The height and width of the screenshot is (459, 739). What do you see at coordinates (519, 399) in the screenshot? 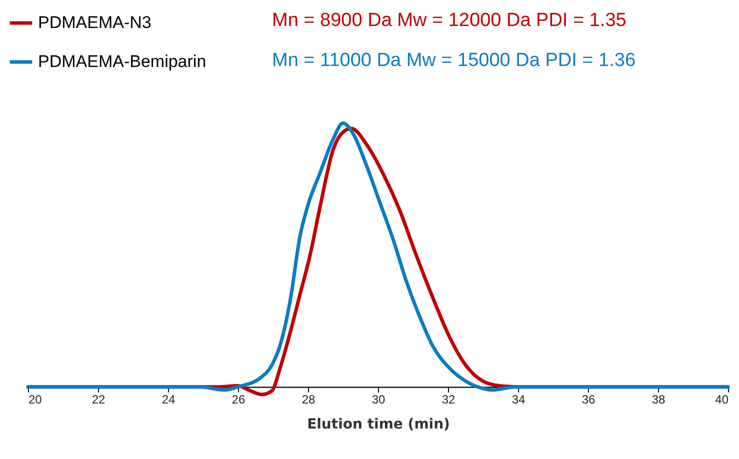
I see `x-tick-label: 34` at bounding box center [519, 399].